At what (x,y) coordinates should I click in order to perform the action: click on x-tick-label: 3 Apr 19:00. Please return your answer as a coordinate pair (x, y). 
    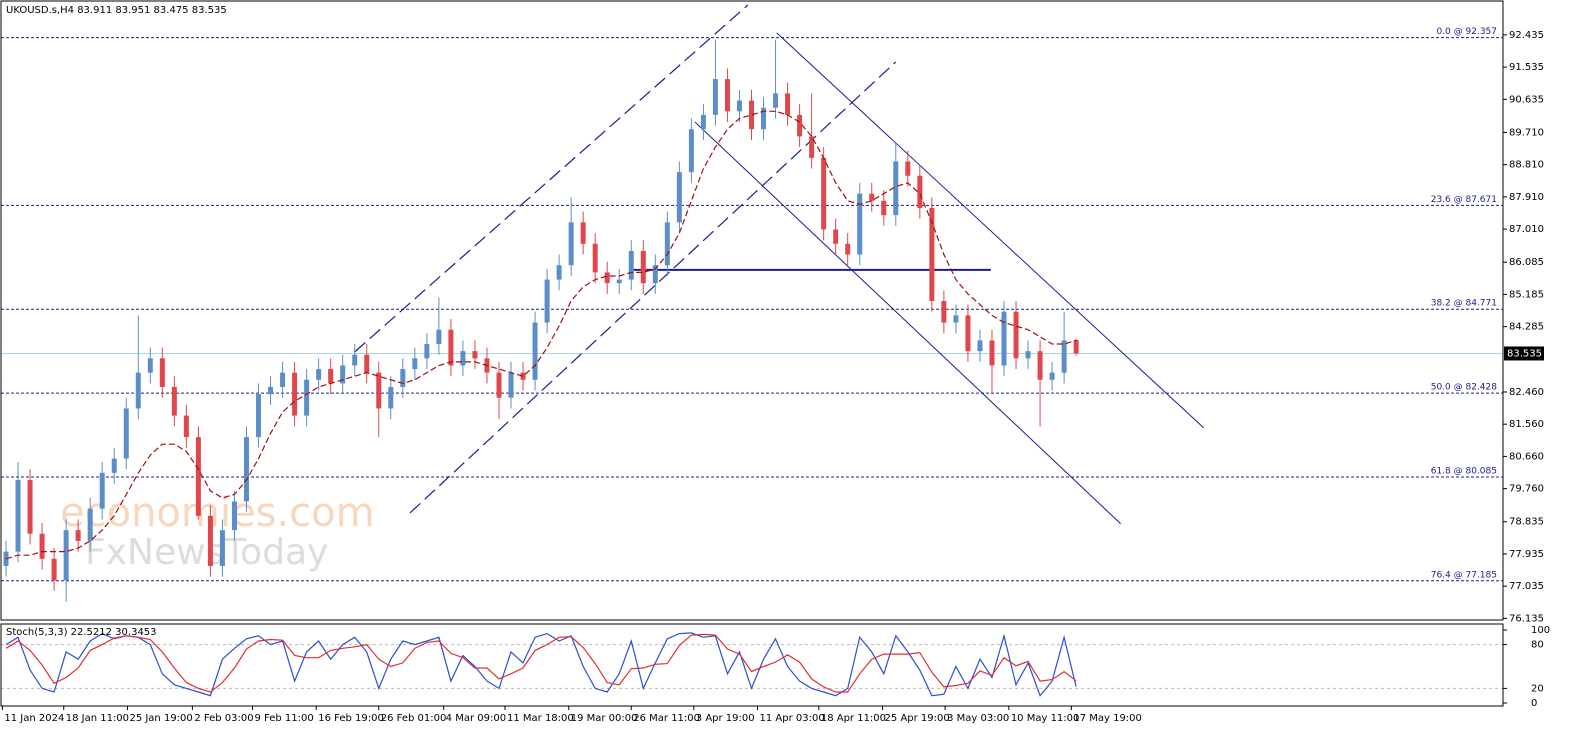
    Looking at the image, I should click on (725, 718).